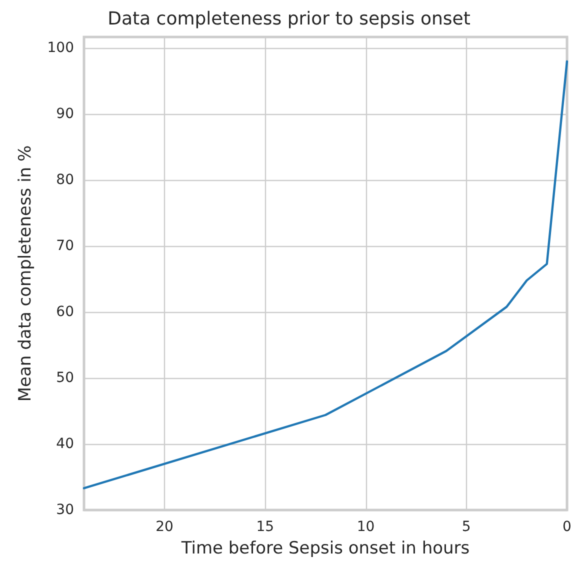  I want to click on x-tick-label: 5, so click(466, 527).